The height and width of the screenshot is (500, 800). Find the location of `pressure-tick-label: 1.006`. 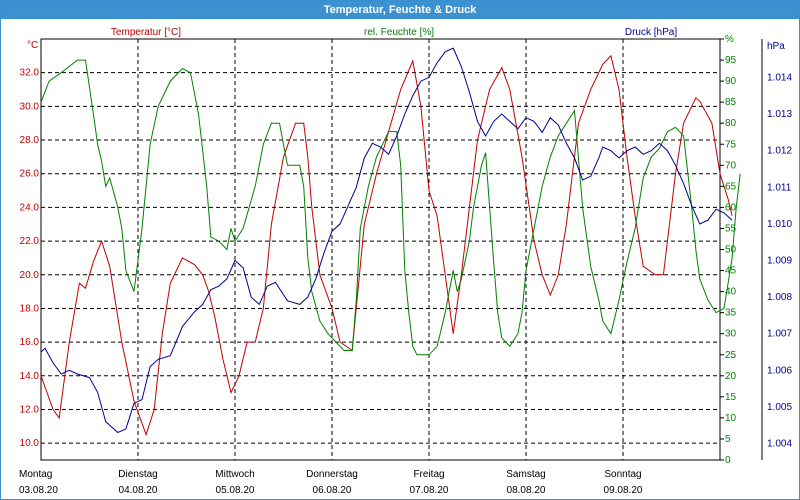

pressure-tick-label: 1.006 is located at coordinates (779, 370).